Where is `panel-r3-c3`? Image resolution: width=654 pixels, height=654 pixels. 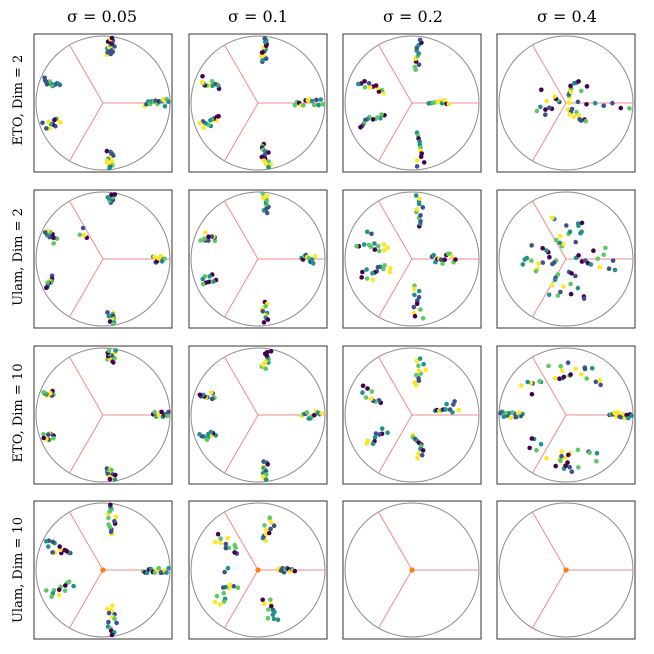
panel-r3-c3 is located at coordinates (412, 415).